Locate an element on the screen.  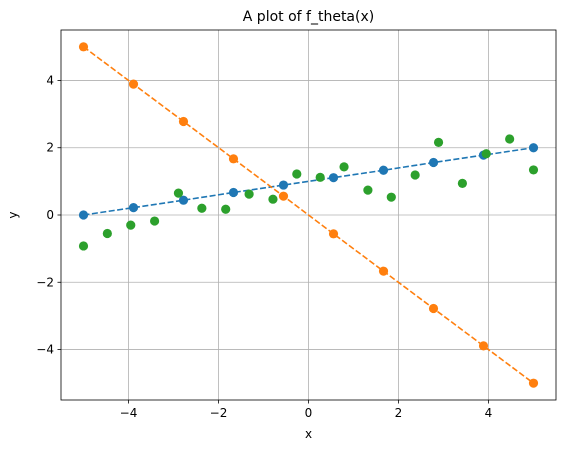
x-tick-label: 2 is located at coordinates (399, 413).